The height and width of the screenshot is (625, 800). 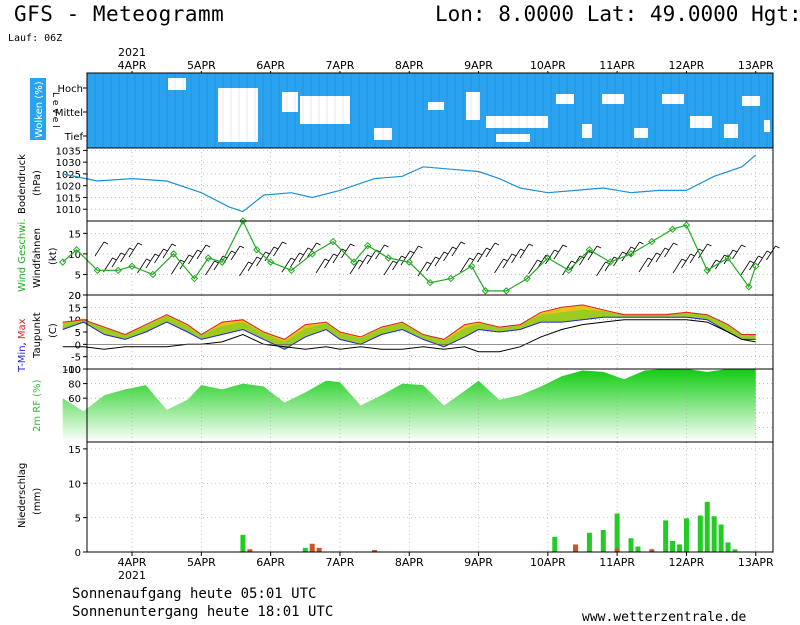 I want to click on temp-axis-label: T-Min, Max, so click(x=22, y=345).